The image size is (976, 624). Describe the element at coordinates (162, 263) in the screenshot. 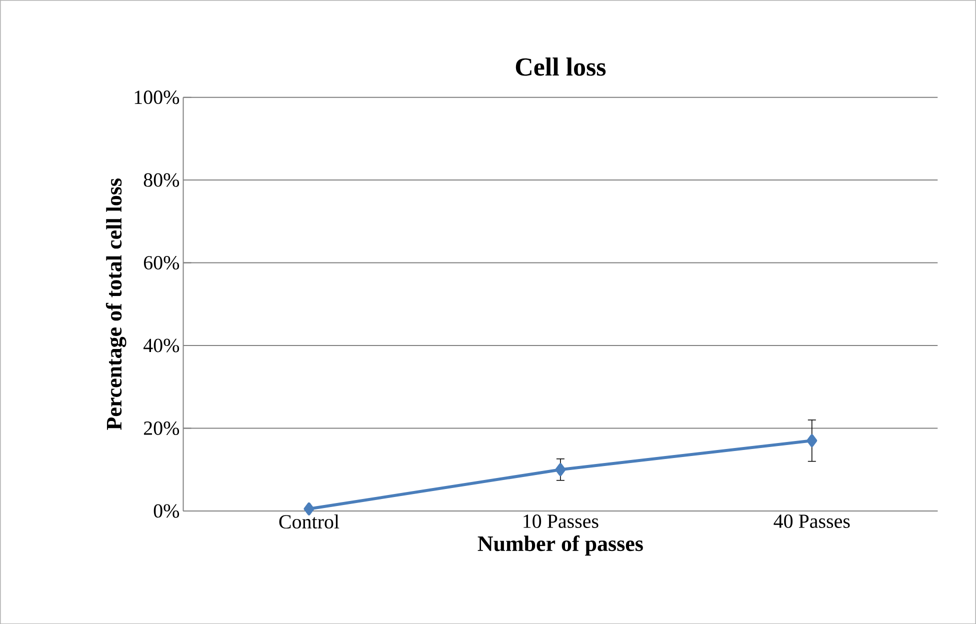

I see `y-tick-label: 60%` at that location.